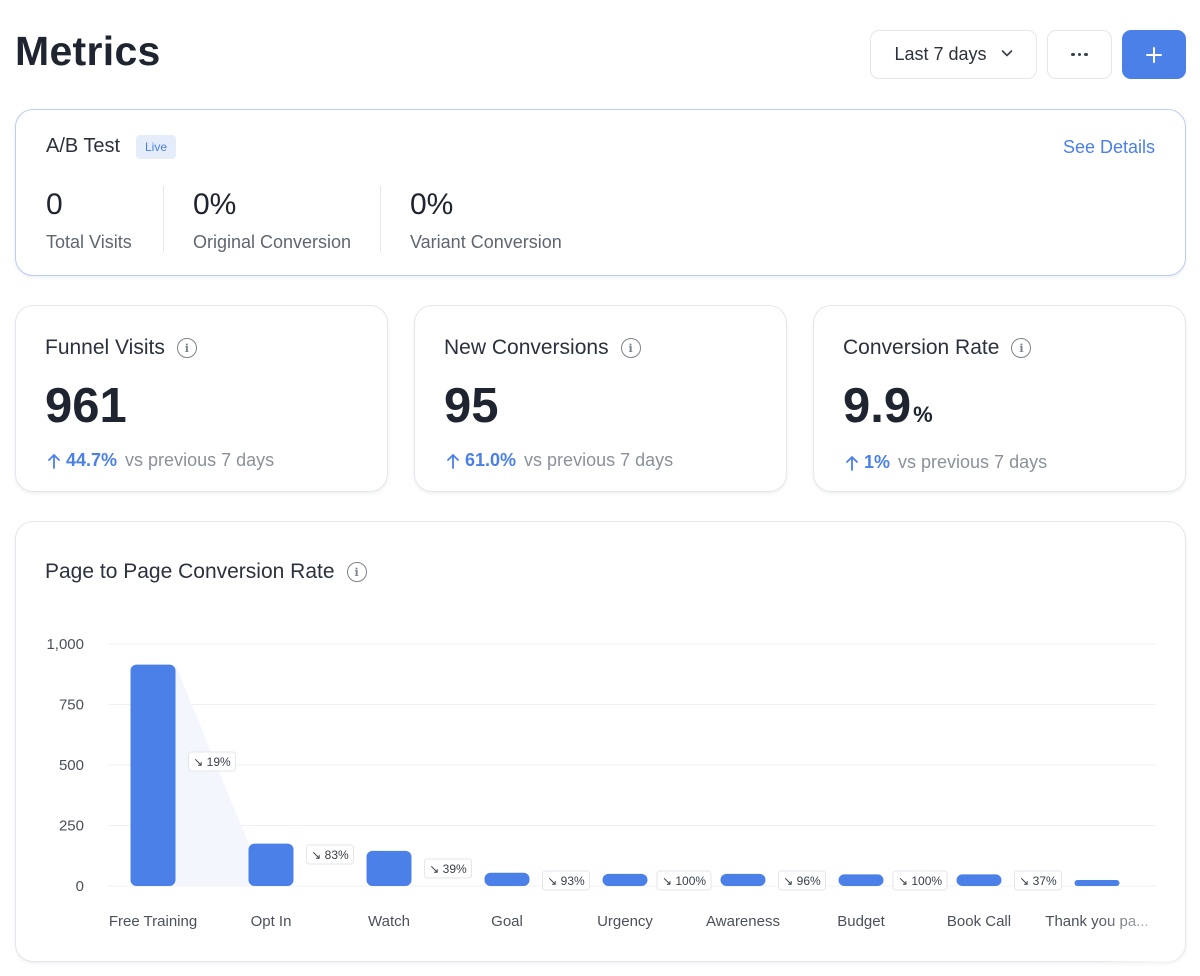  I want to click on more-options-button, so click(1079, 54).